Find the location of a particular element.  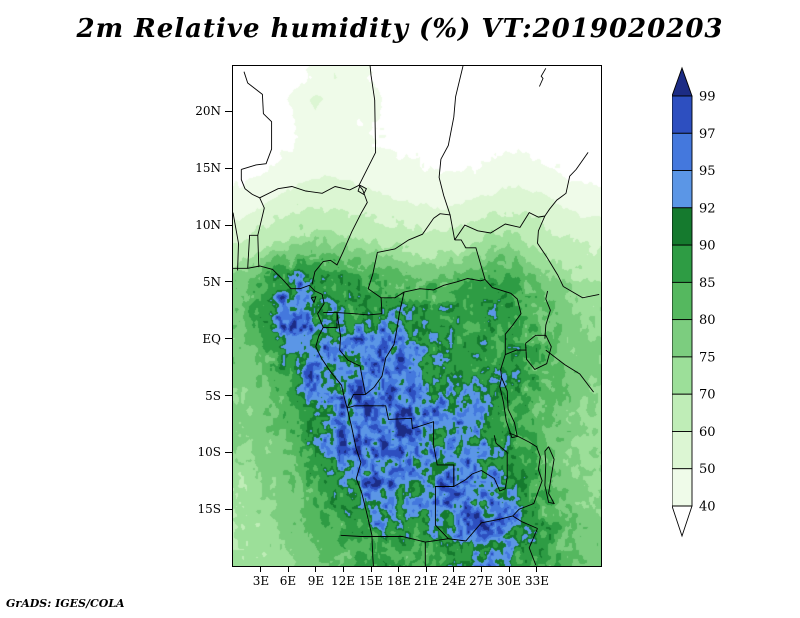

x-axis-label: 27E is located at coordinates (481, 581).